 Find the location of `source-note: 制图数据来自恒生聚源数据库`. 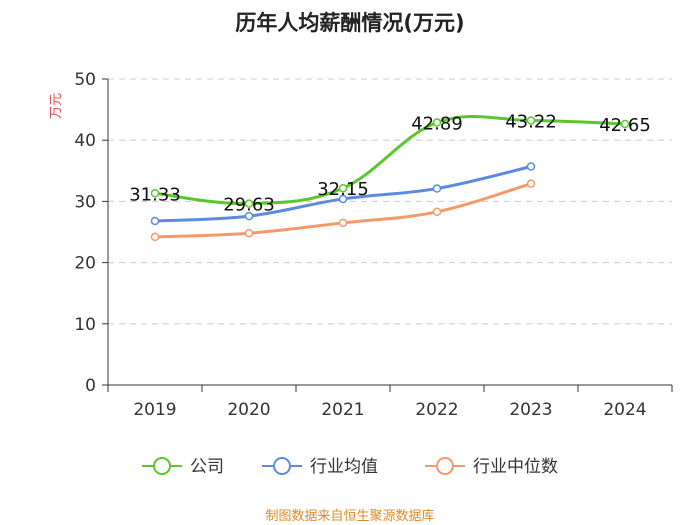

source-note: 制图数据来自恒生聚源数据库 is located at coordinates (349, 516).